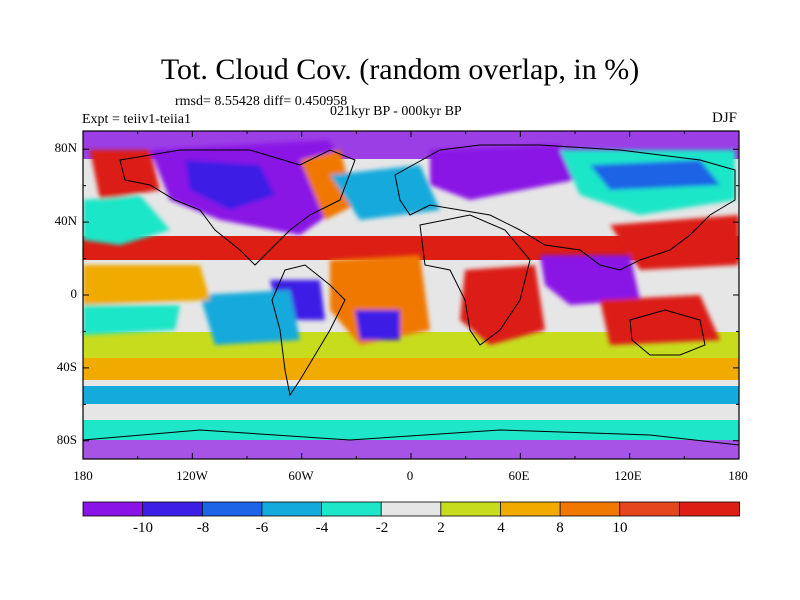 This screenshot has height=600, width=800. Describe the element at coordinates (620, 528) in the screenshot. I see `colorbar-tick: 10` at that location.